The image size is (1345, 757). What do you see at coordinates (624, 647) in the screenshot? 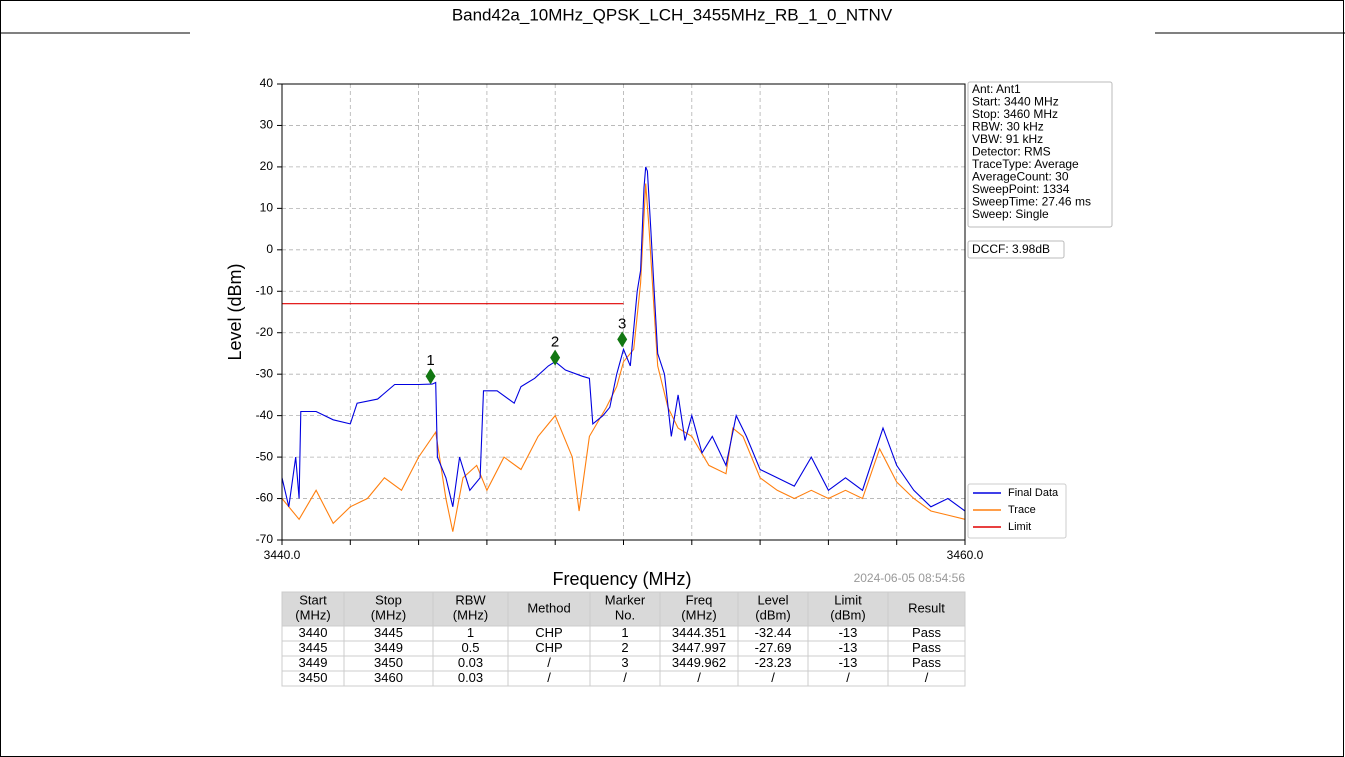
I see `table-cell: 2` at bounding box center [624, 647].